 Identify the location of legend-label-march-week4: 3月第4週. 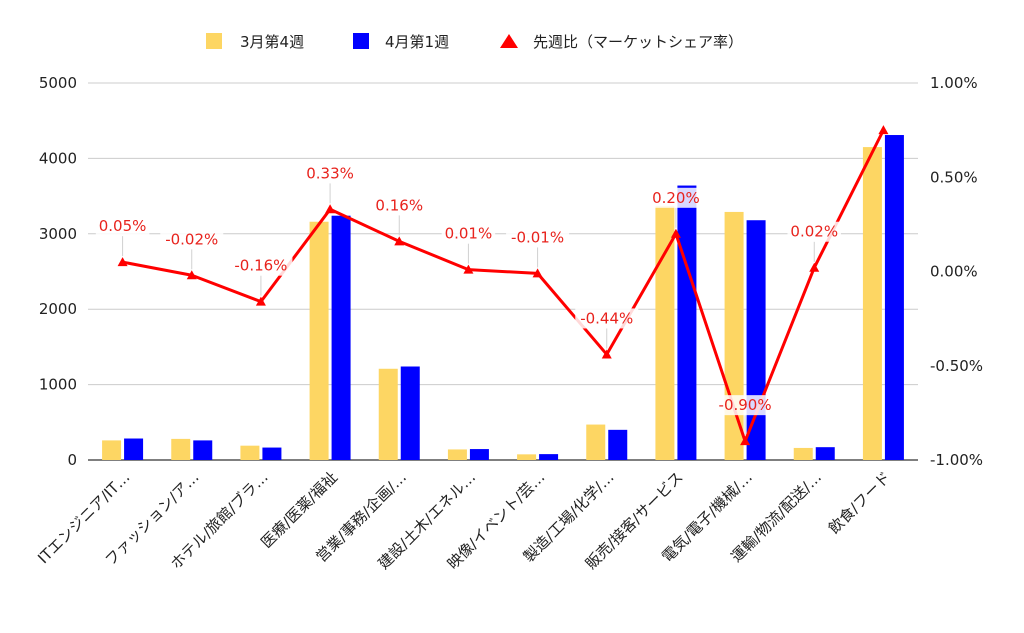
(272, 42).